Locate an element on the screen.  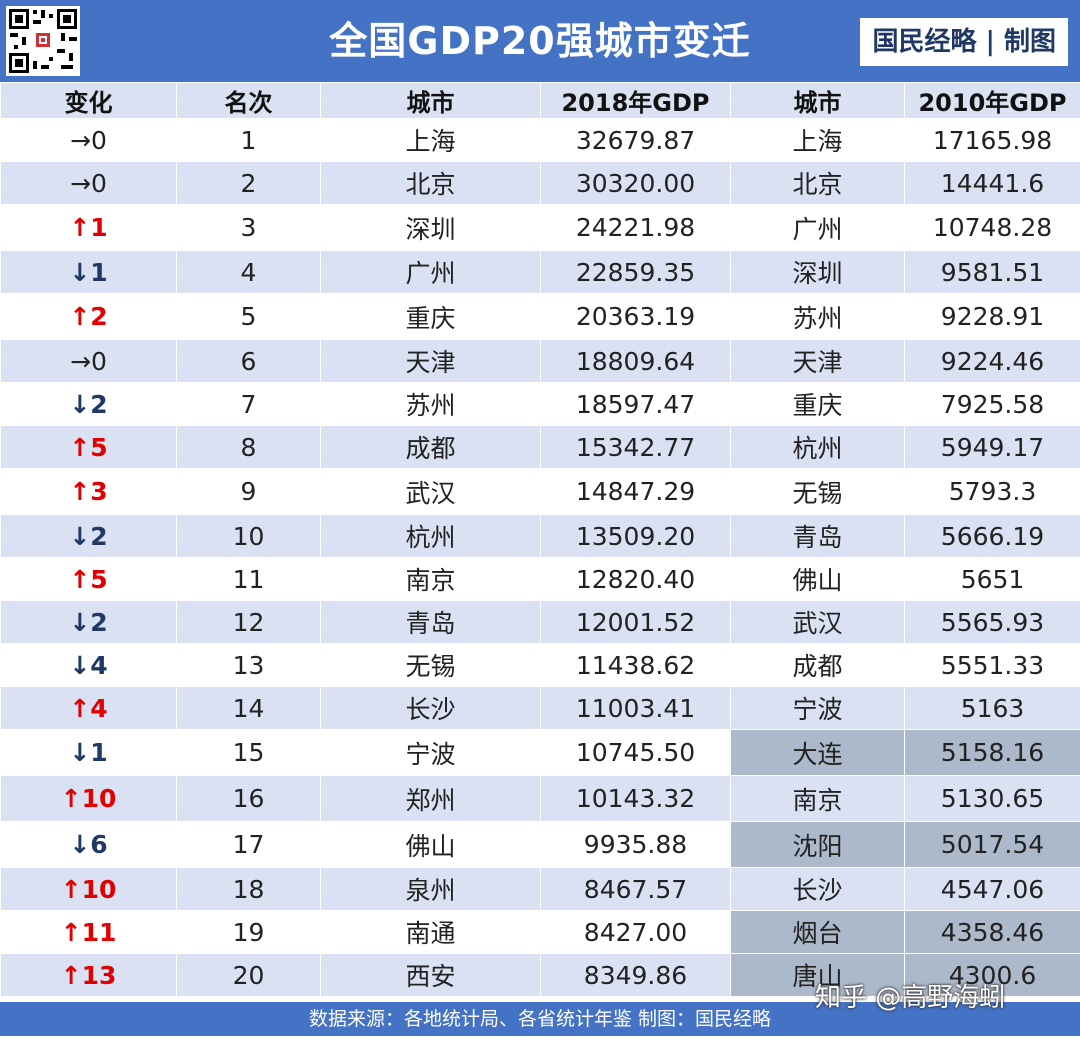
city-2010-cell: 北京 is located at coordinates (817, 183).